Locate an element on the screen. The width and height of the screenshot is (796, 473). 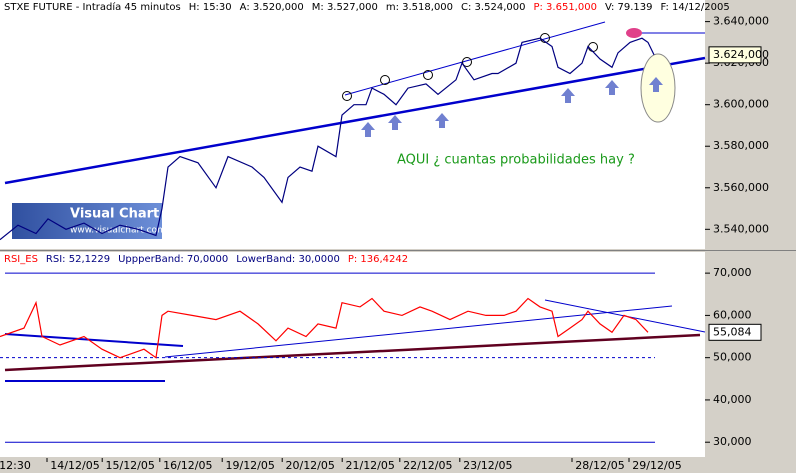
annotation: AQUI ¿ cuantas probabilidades hay ? is located at coordinates (516, 160).